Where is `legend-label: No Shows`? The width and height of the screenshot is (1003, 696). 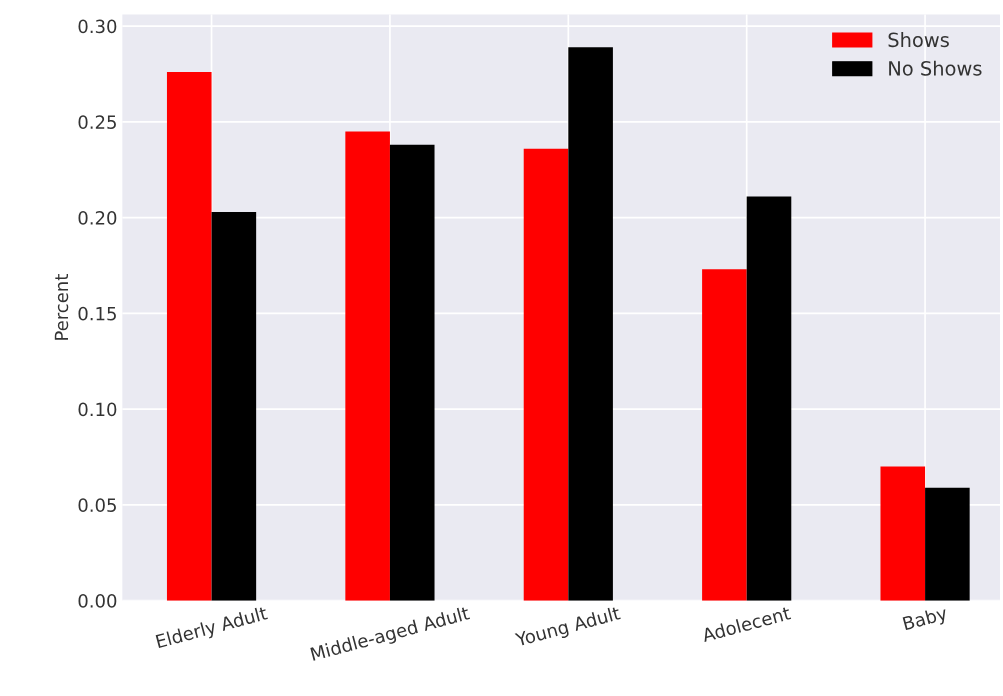
legend-label: No Shows is located at coordinates (935, 68).